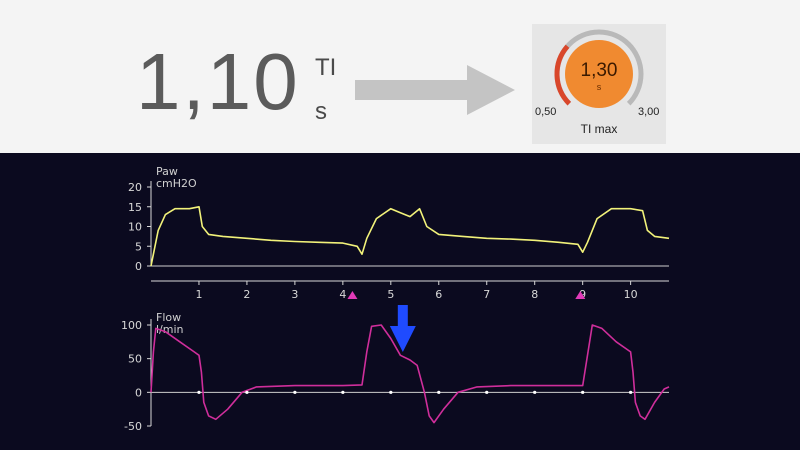  What do you see at coordinates (438, 294) in the screenshot?
I see `time-tick-label: 6` at bounding box center [438, 294].